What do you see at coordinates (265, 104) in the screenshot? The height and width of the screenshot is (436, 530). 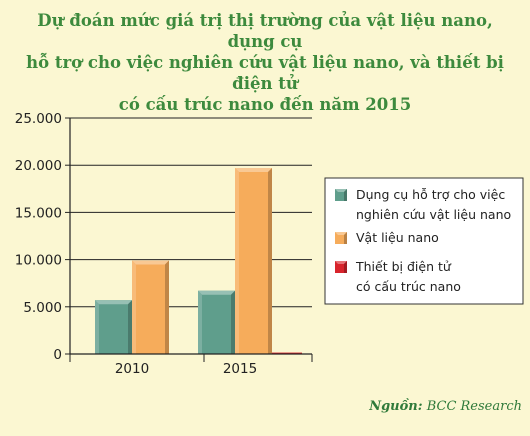 I see `chart-title-line-3: có cấu trúc nano đến năm 2015` at bounding box center [265, 104].